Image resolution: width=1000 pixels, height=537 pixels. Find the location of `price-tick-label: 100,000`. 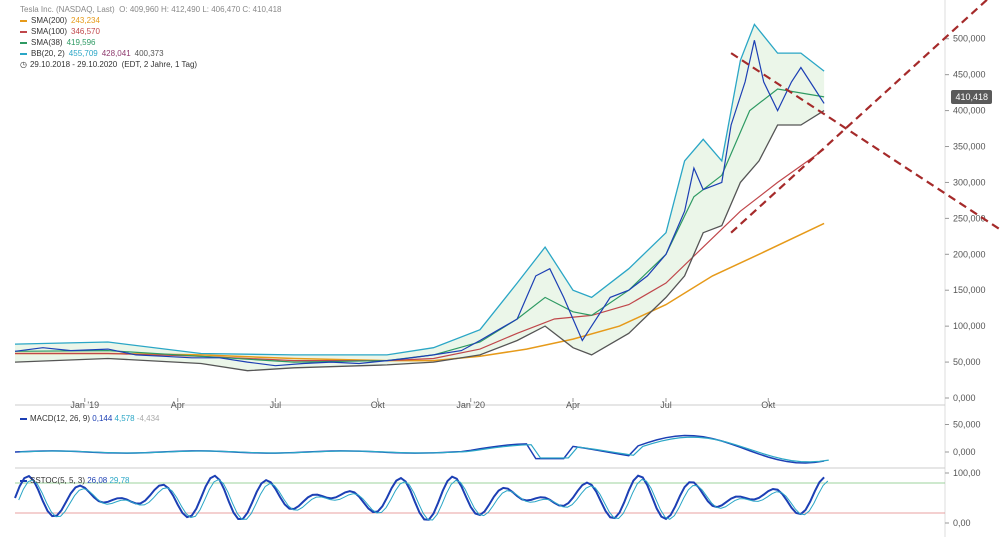

price-tick-label: 100,000 is located at coordinates (969, 326).